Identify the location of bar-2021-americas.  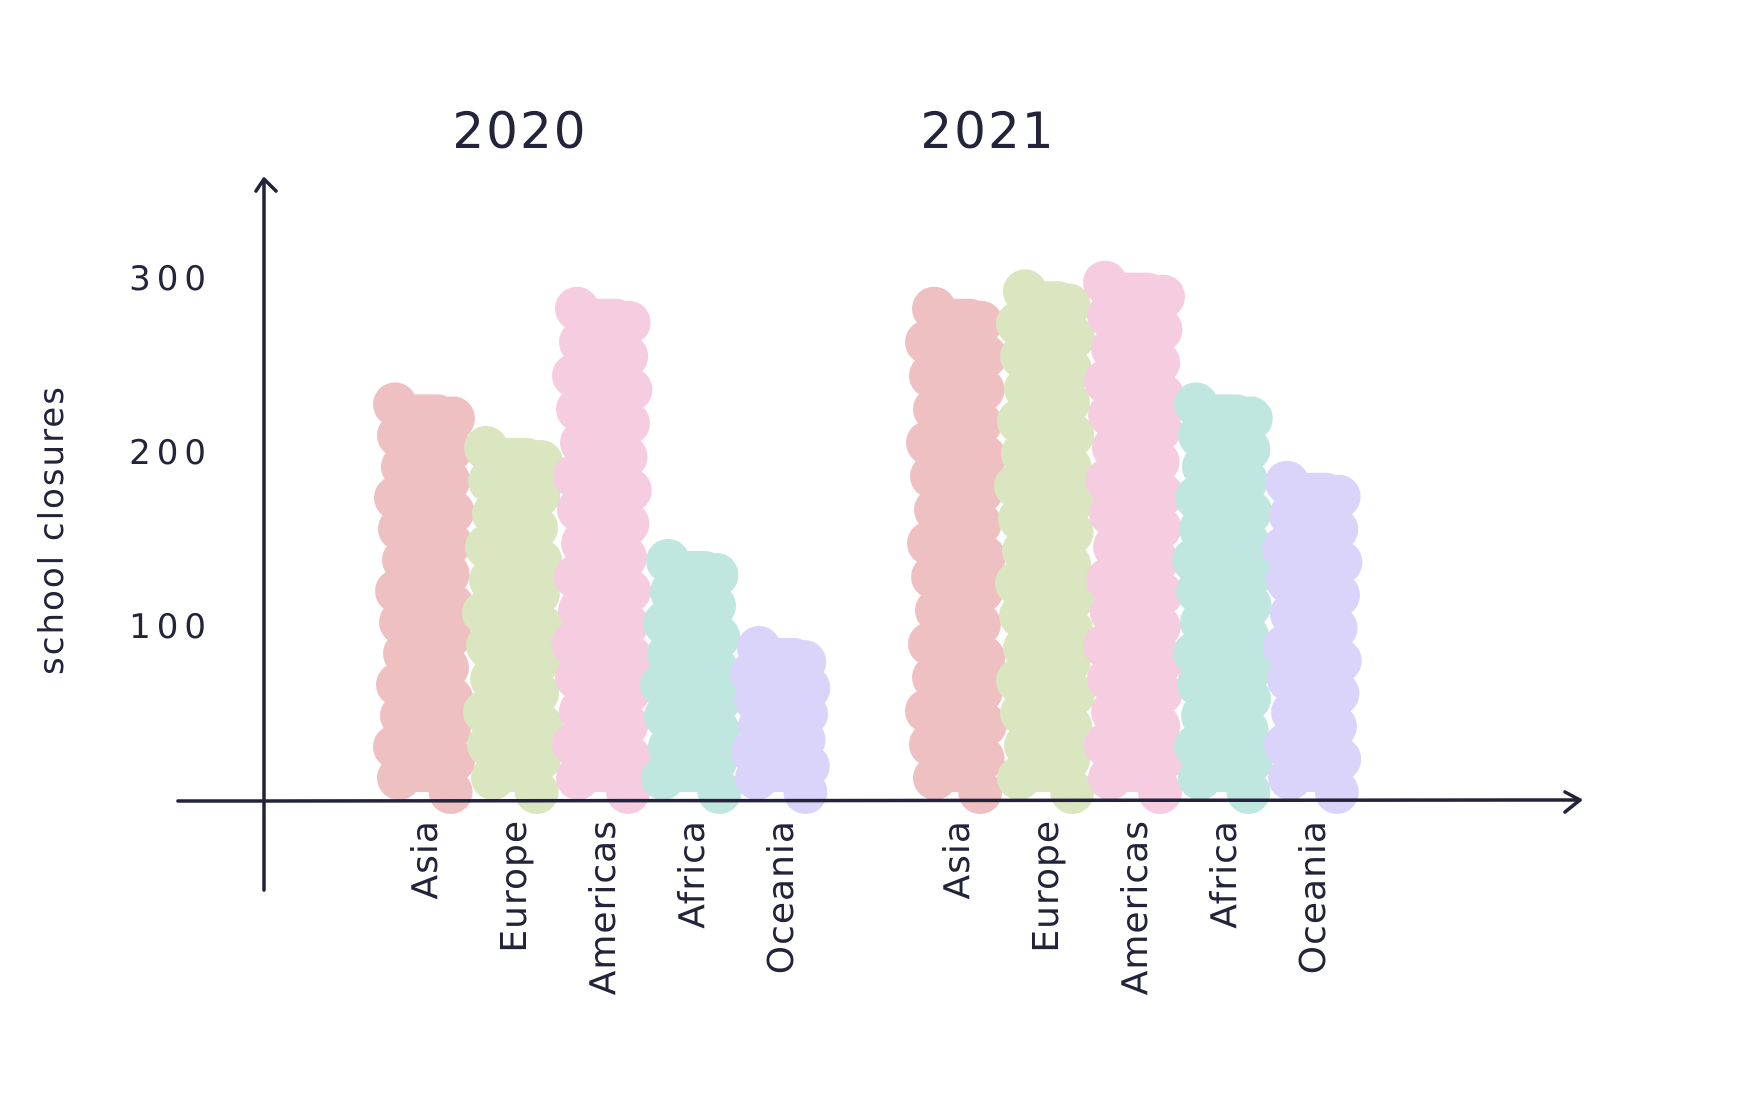
(1134, 537).